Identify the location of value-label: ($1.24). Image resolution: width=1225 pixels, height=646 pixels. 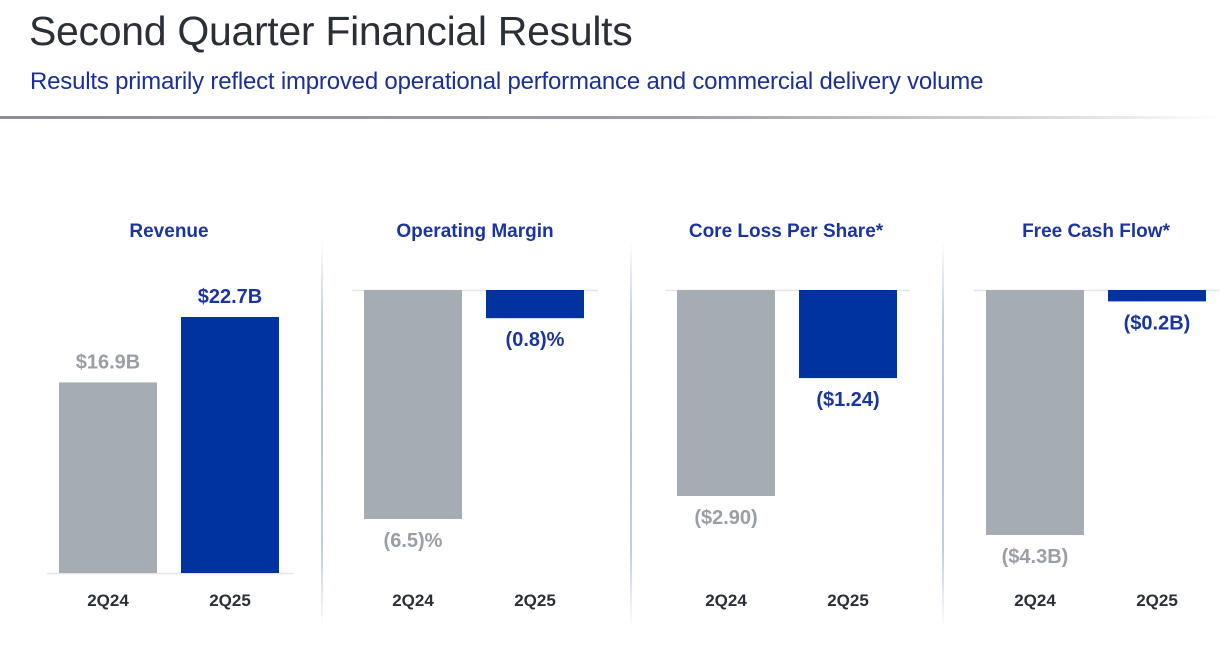
(847, 400).